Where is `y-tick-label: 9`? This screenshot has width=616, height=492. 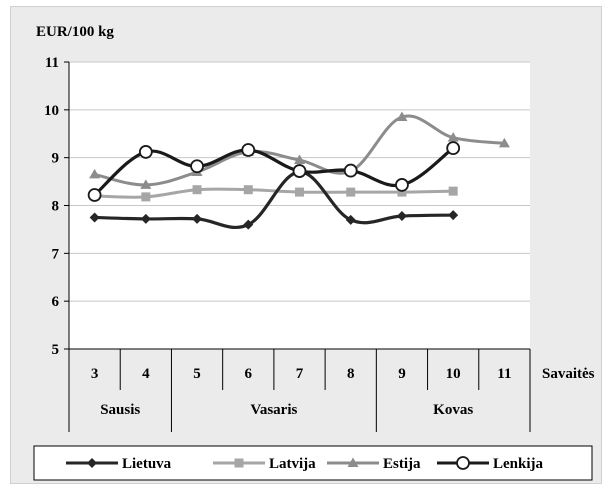
y-tick-label: 9 is located at coordinates (56, 159).